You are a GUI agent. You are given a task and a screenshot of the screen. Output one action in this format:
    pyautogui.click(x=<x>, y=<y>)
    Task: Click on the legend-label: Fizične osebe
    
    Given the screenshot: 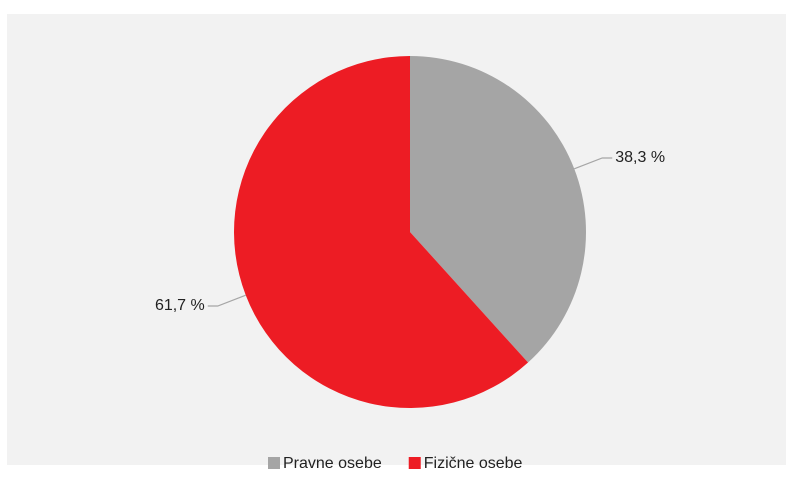 What is the action you would take?
    pyautogui.click(x=473, y=463)
    